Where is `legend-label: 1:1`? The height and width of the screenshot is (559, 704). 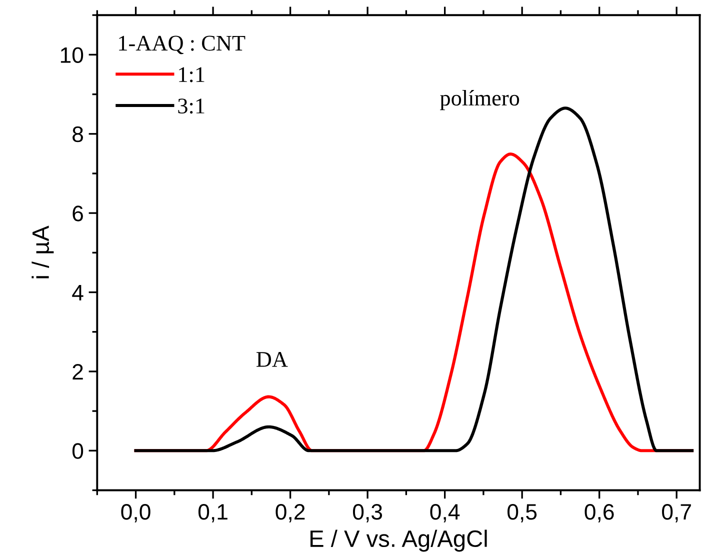 legend-label: 1:1 is located at coordinates (191, 74).